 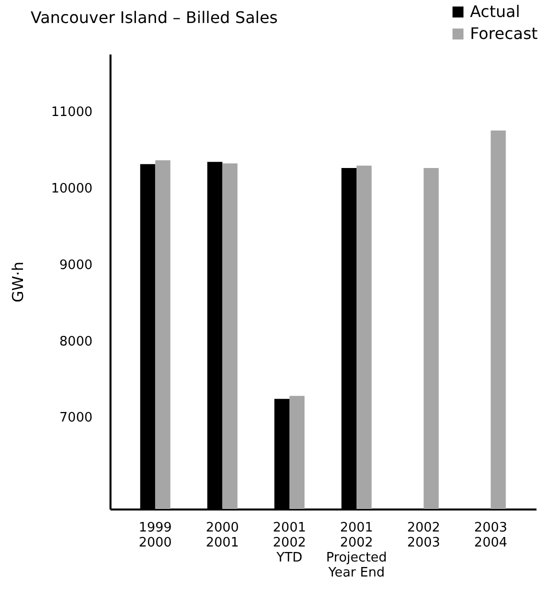 I want to click on y-tick-label: 10000, so click(x=71, y=188).